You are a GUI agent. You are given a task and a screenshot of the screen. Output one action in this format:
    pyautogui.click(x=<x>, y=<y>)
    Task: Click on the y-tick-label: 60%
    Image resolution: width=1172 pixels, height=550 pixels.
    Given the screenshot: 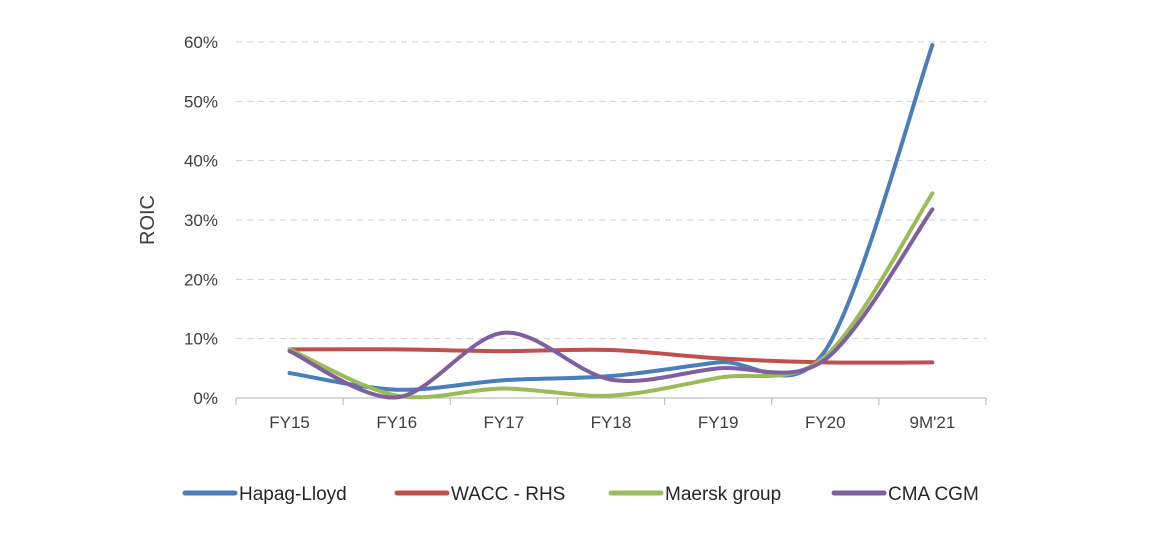 What is the action you would take?
    pyautogui.click(x=201, y=42)
    